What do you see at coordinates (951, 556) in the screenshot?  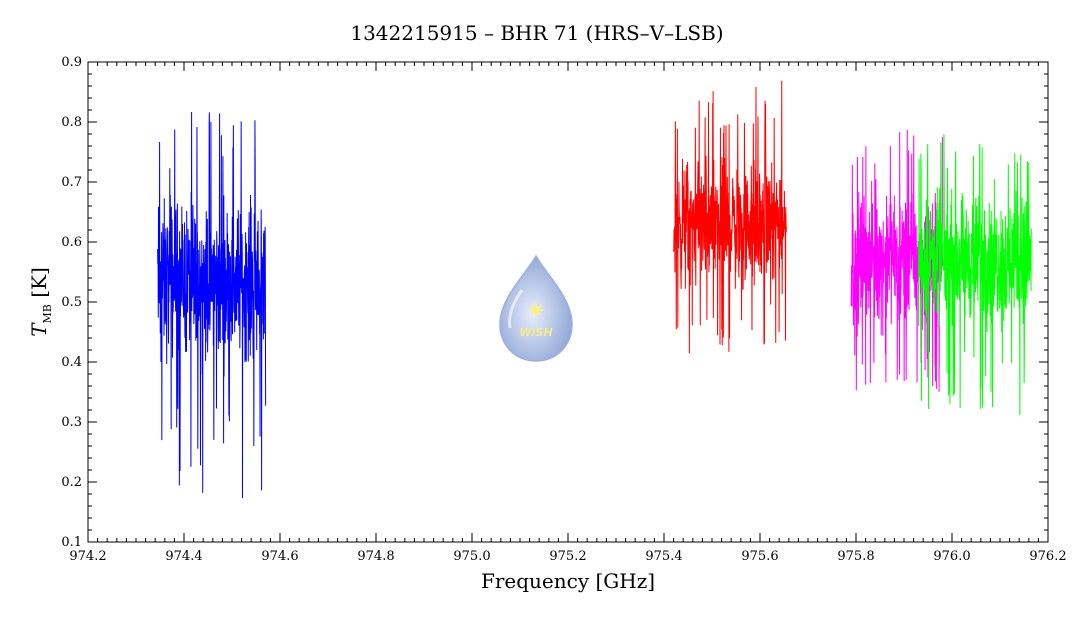 I see `x-tick-label: 976.0` at bounding box center [951, 556].